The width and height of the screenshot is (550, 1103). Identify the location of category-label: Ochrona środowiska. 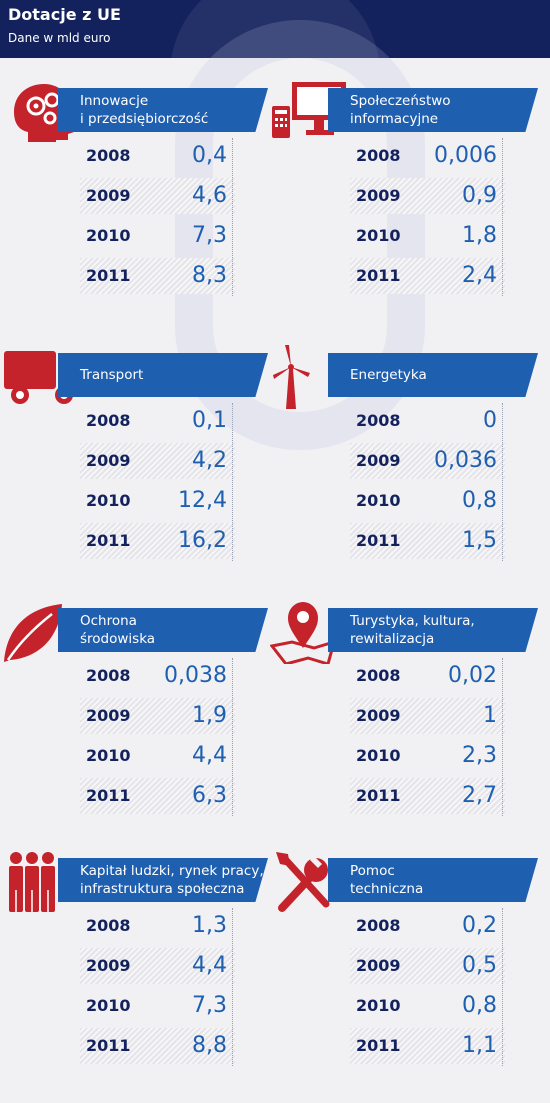
(118, 630).